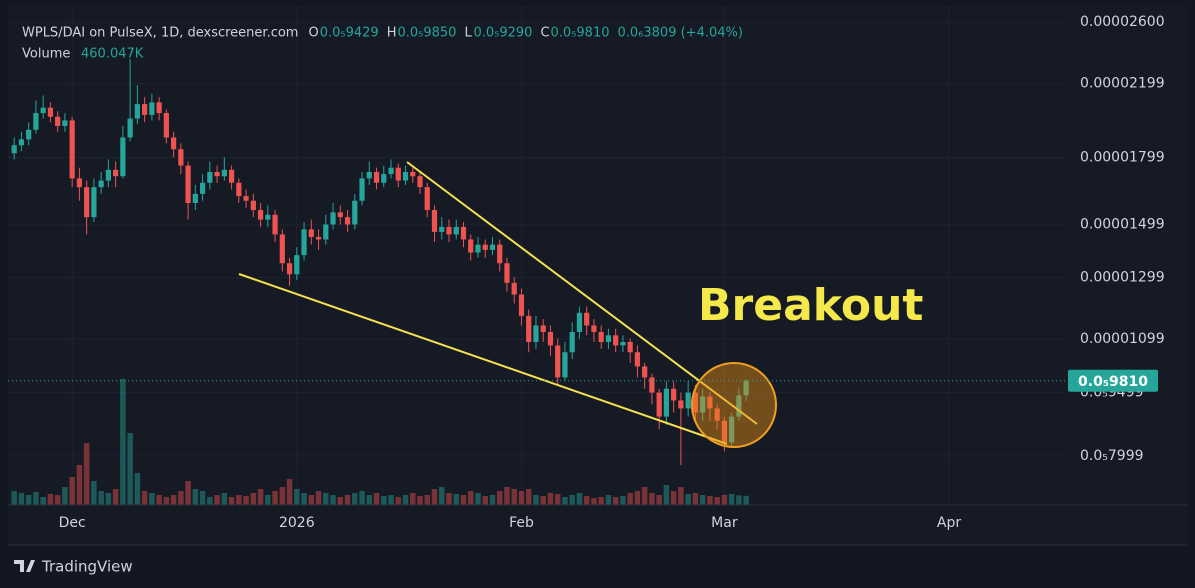 This screenshot has height=588, width=1195. I want to click on volume-label: Volume, so click(46, 54).